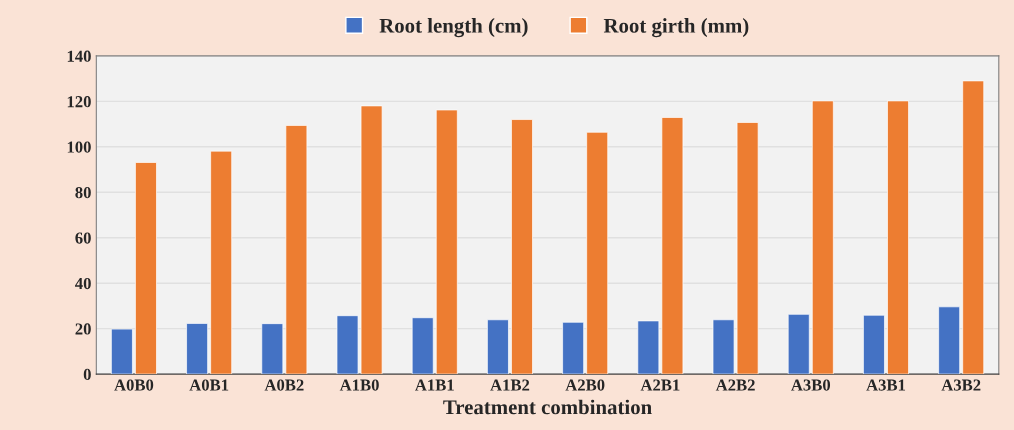  Describe the element at coordinates (886, 385) in the screenshot. I see `x-tick-label: A3B1` at that location.